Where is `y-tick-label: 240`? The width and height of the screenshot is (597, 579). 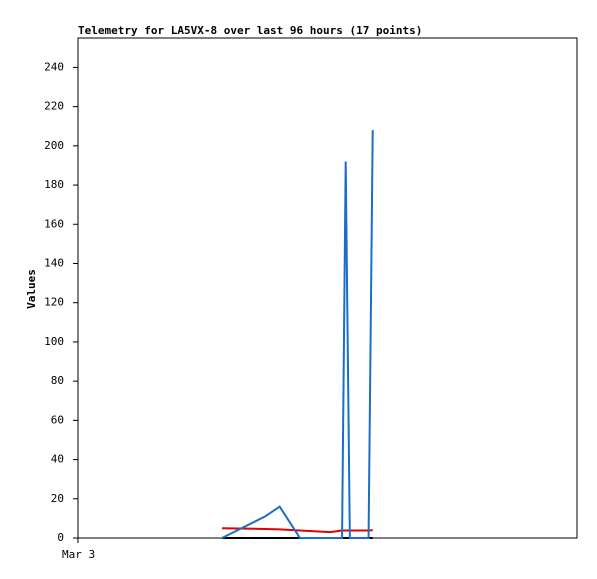 y-tick-label: 240 is located at coordinates (54, 66).